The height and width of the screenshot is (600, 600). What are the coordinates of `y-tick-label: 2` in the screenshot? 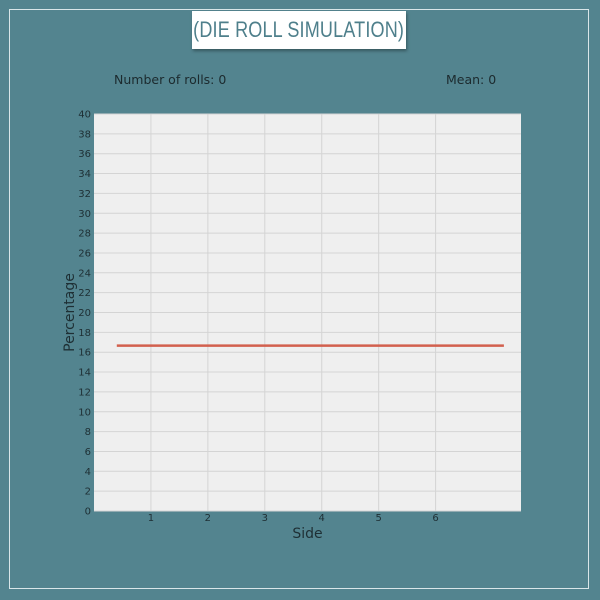 It's located at (88, 492).